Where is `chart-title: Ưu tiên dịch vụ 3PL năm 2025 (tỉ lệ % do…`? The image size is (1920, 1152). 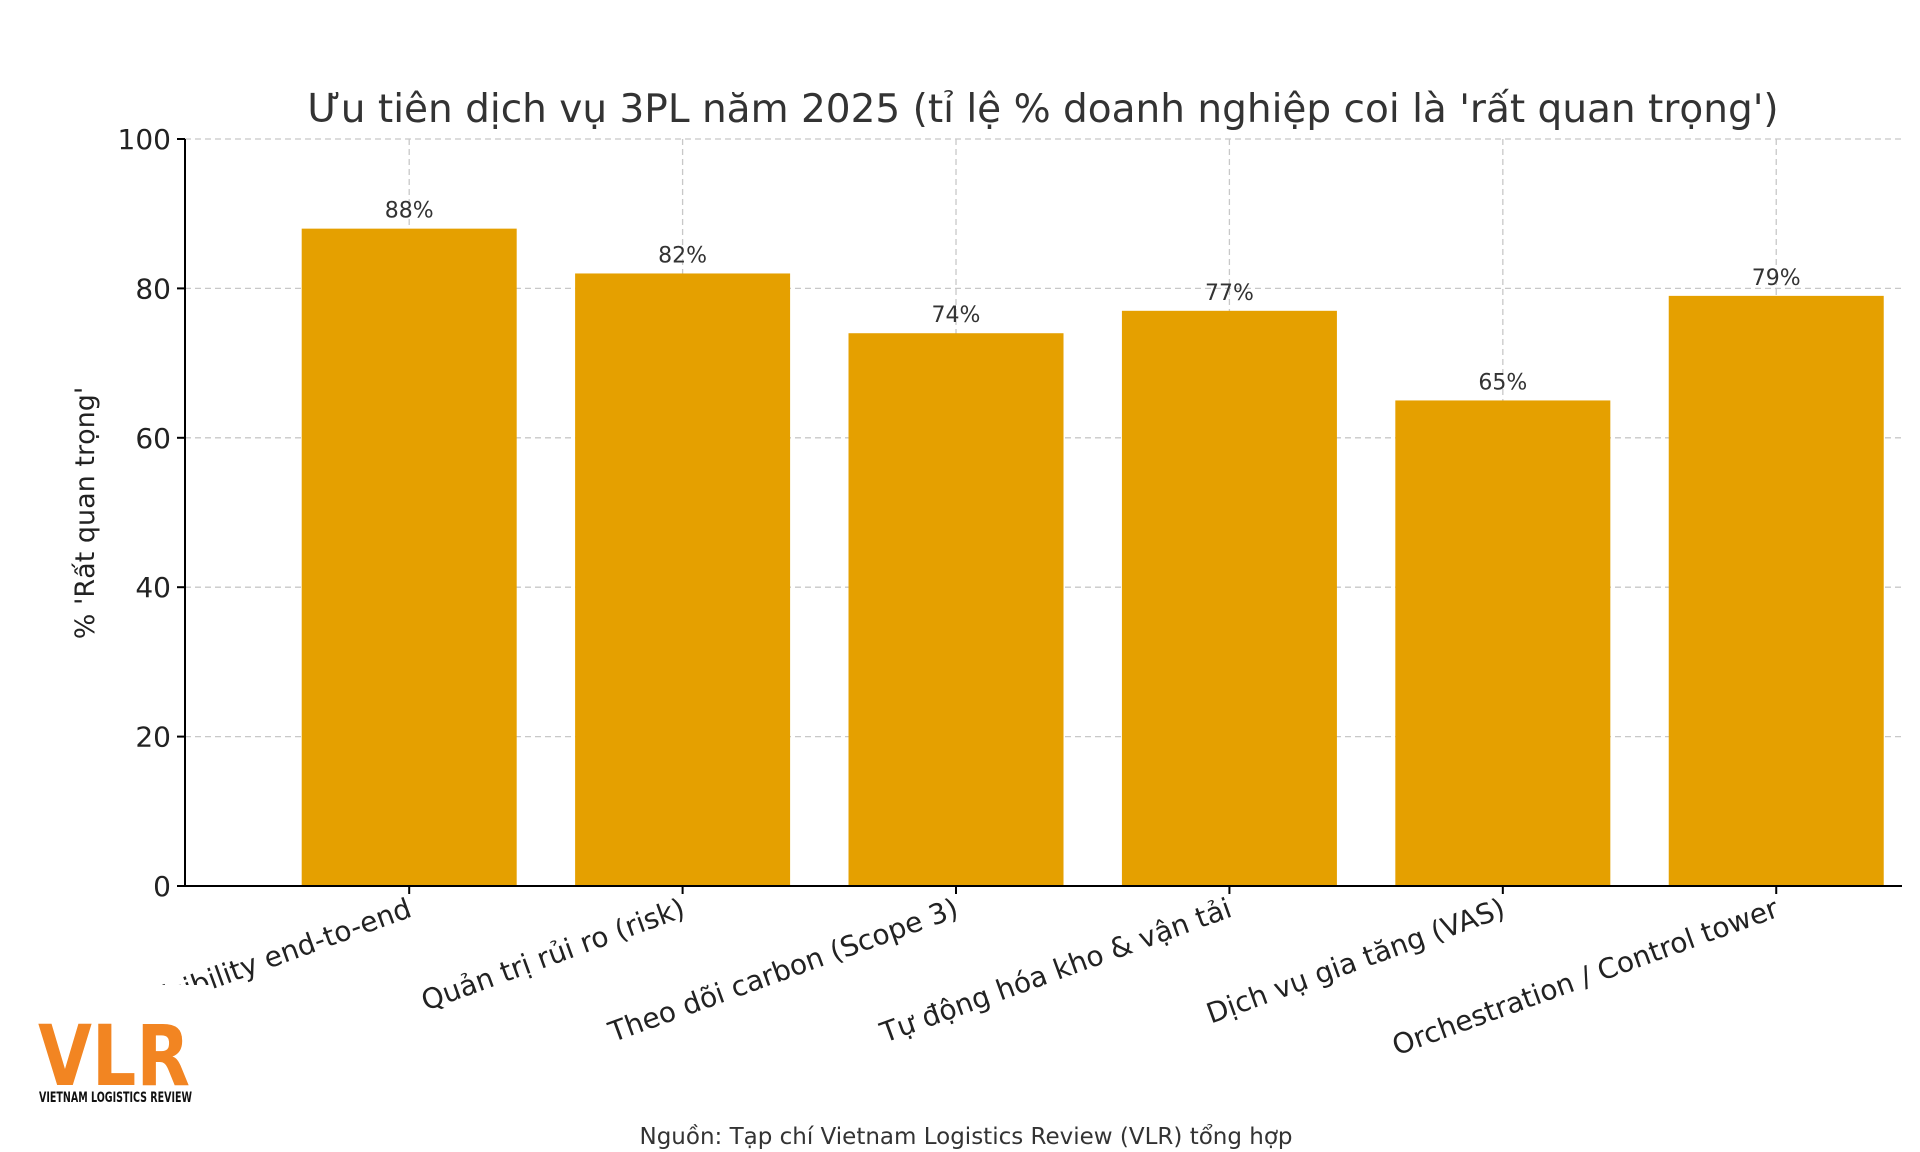
chart-title: Ưu tiên dịch vụ 3PL năm 2025 (tỉ lệ % do… is located at coordinates (1042, 109).